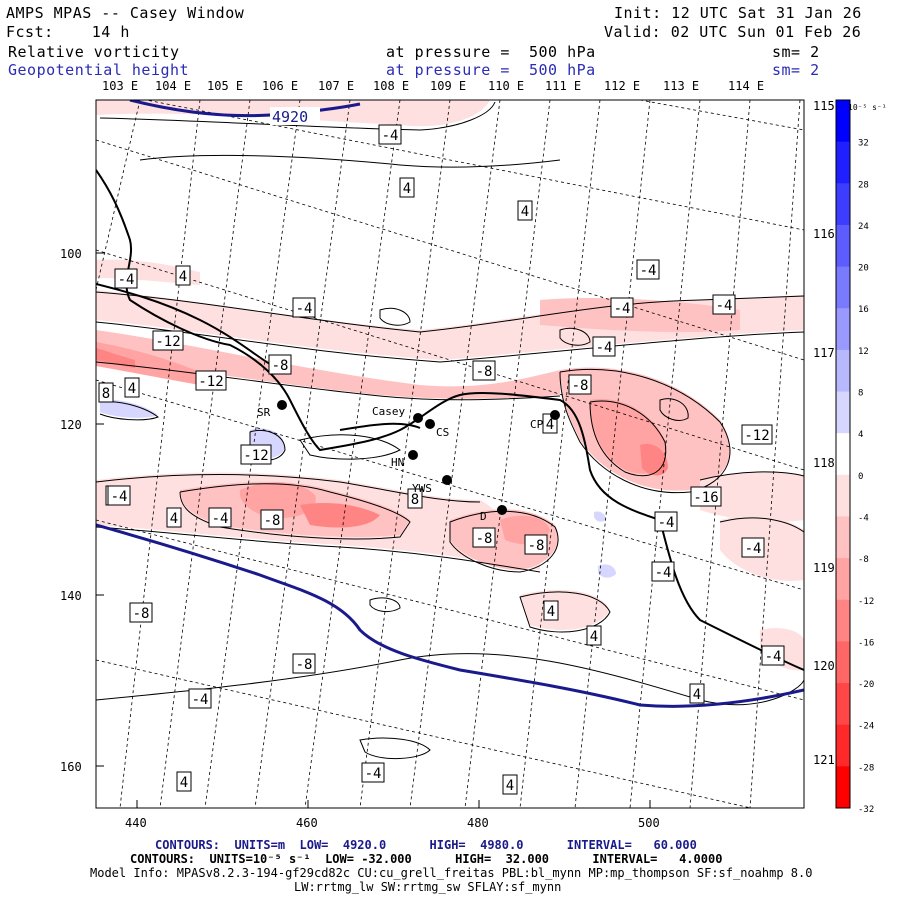  What do you see at coordinates (71, 596) in the screenshot?
I see `y-tick-label: 140` at bounding box center [71, 596].